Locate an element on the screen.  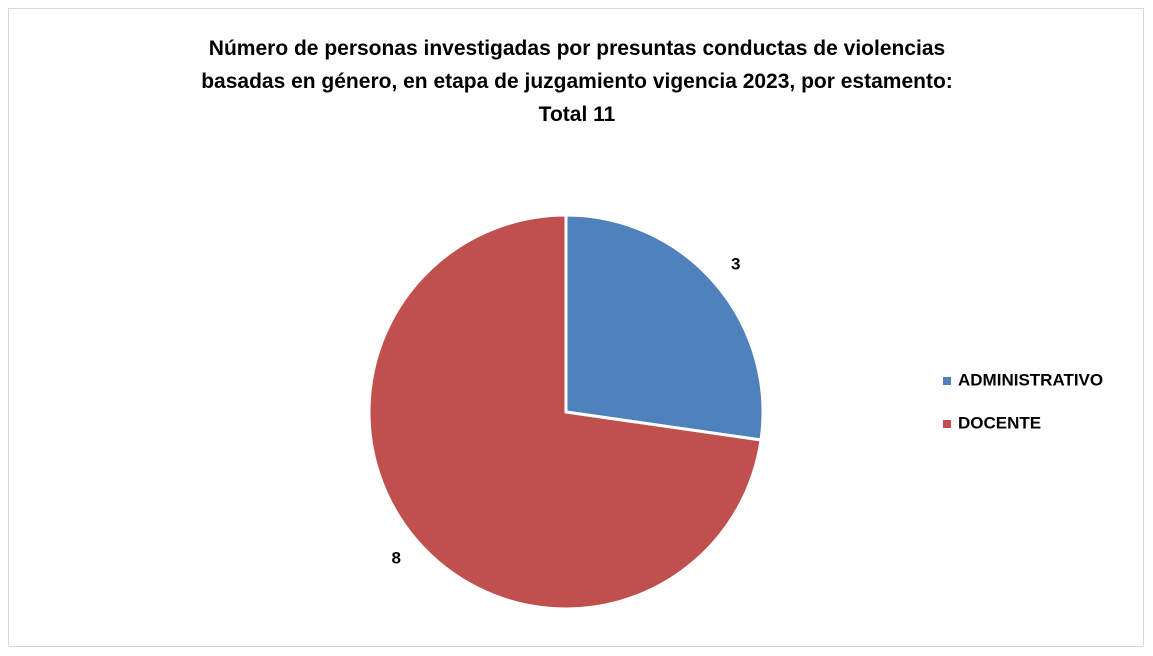
pie-slice is located at coordinates (664, 327).